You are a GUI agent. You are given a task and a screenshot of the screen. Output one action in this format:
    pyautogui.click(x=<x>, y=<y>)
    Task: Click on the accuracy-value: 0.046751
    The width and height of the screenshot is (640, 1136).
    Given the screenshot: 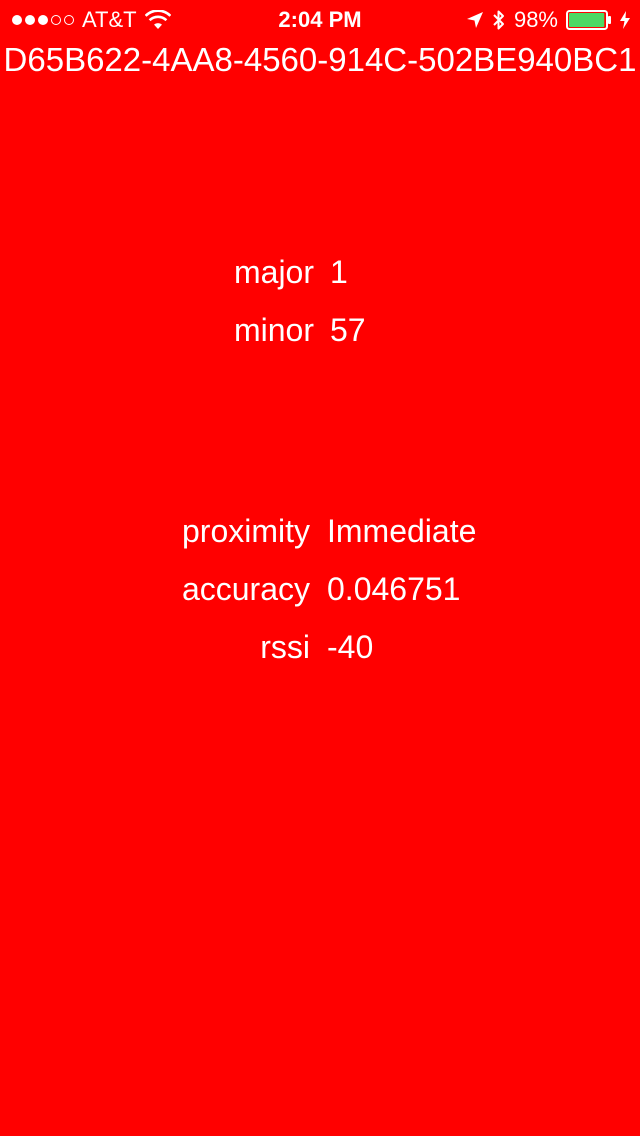 What is the action you would take?
    pyautogui.click(x=394, y=589)
    